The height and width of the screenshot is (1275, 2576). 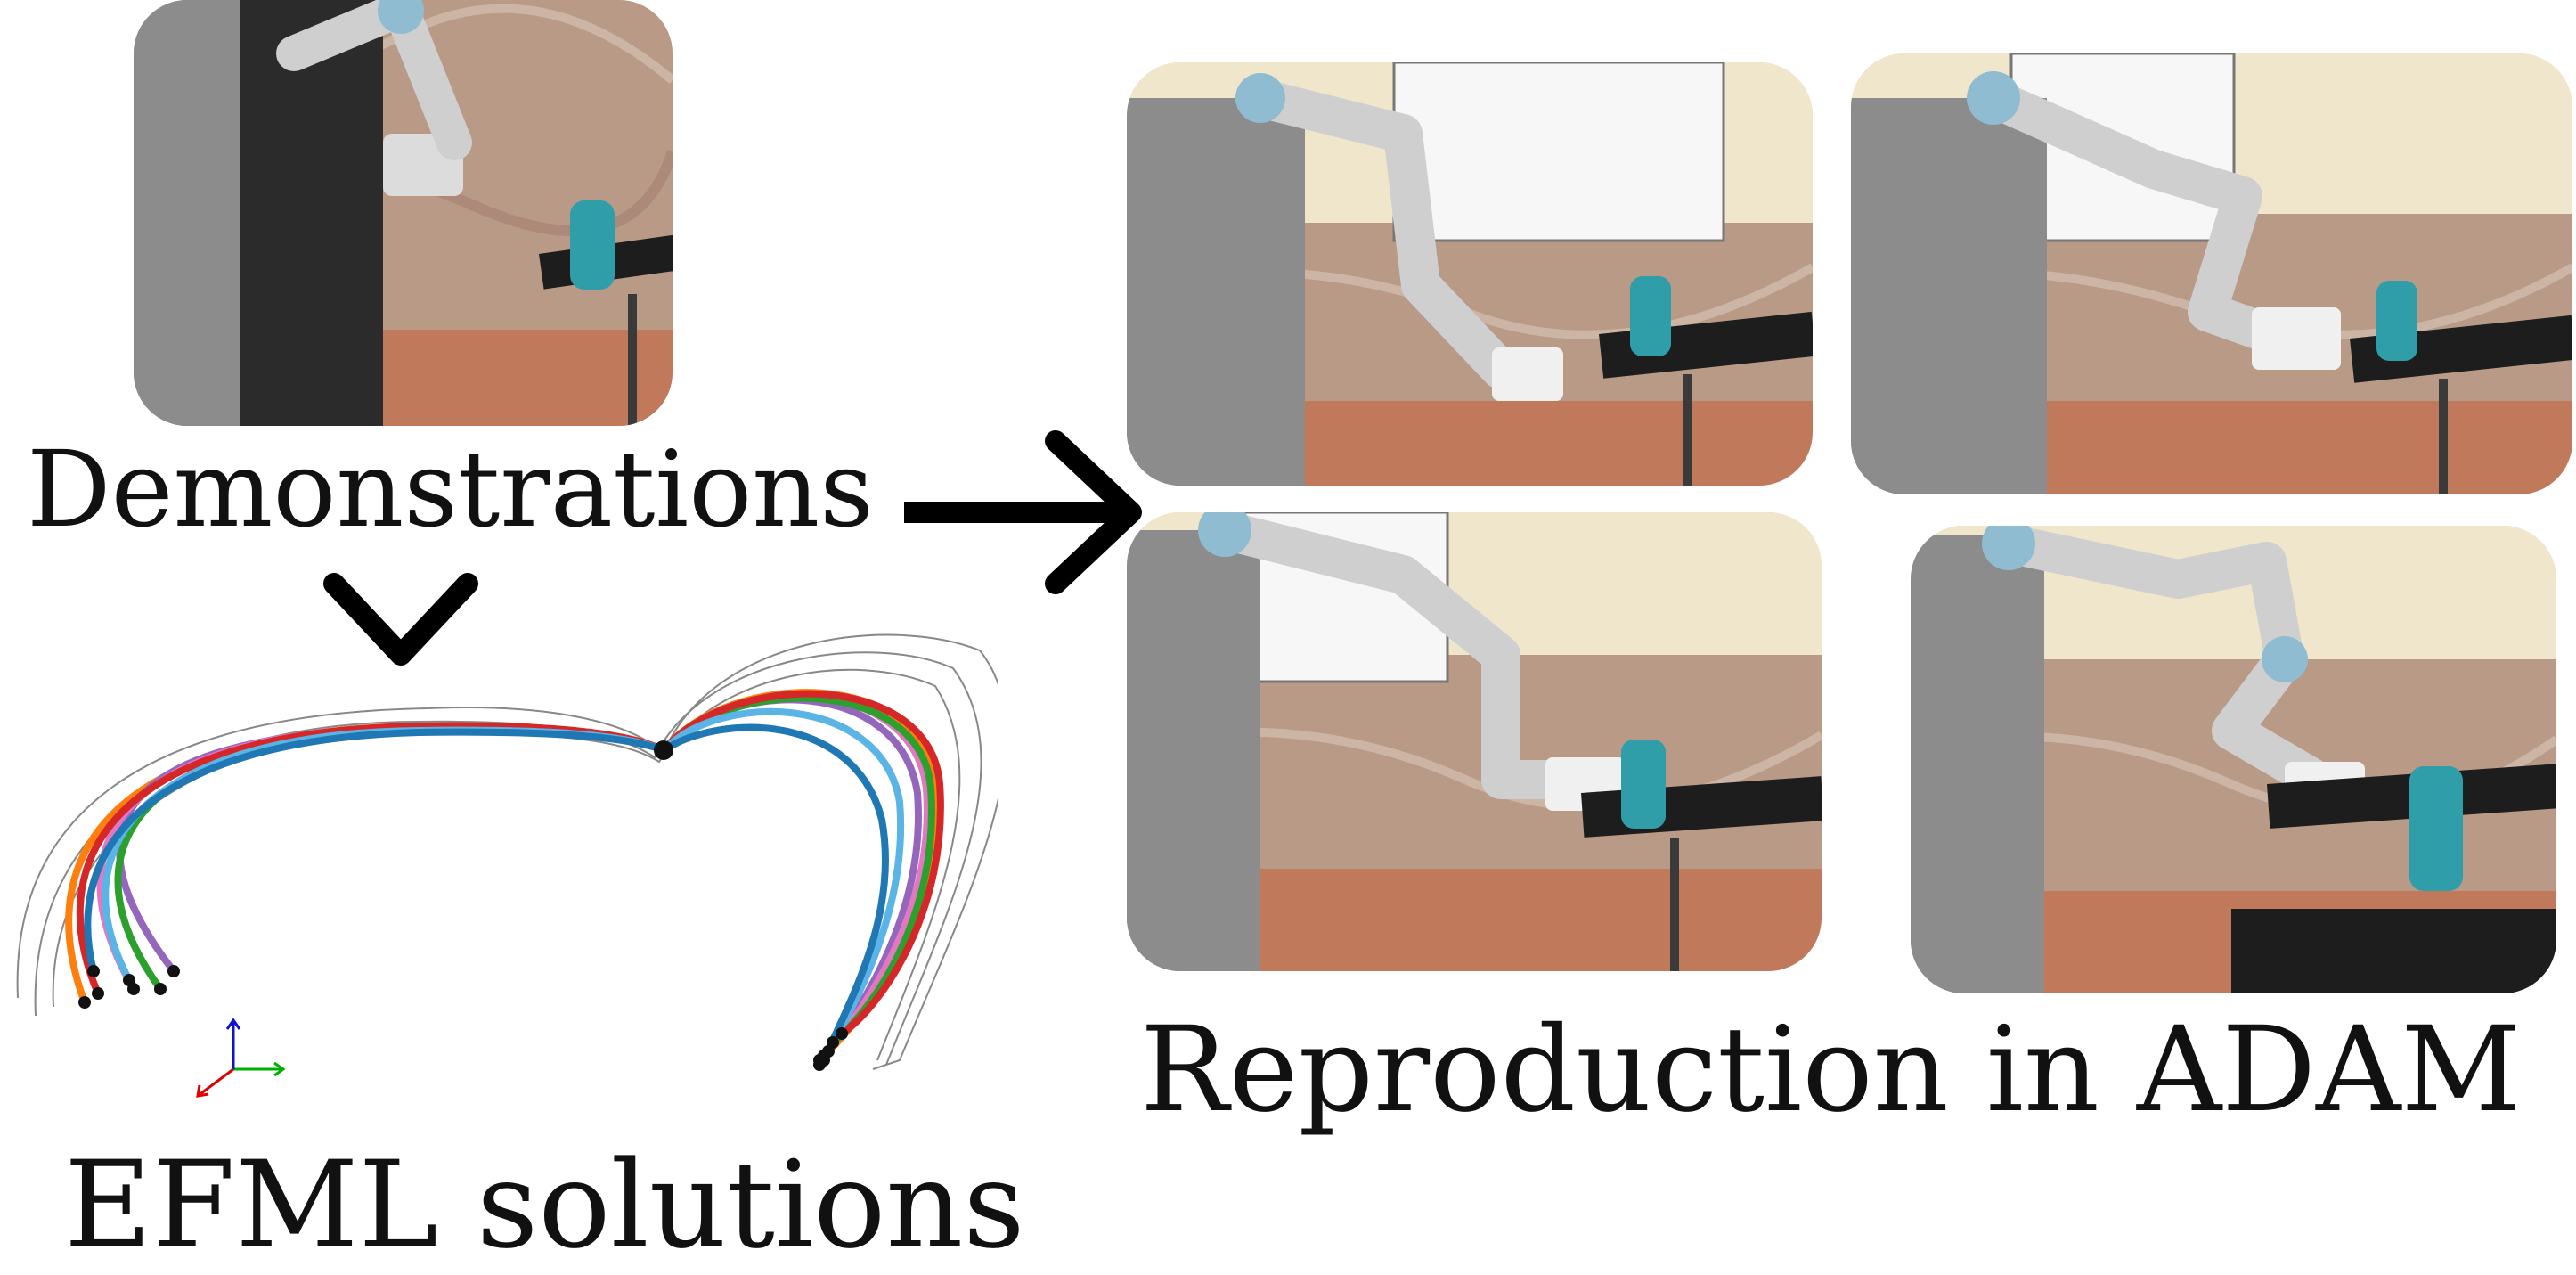 I want to click on coordinate-axes-icon, so click(x=241, y=1058).